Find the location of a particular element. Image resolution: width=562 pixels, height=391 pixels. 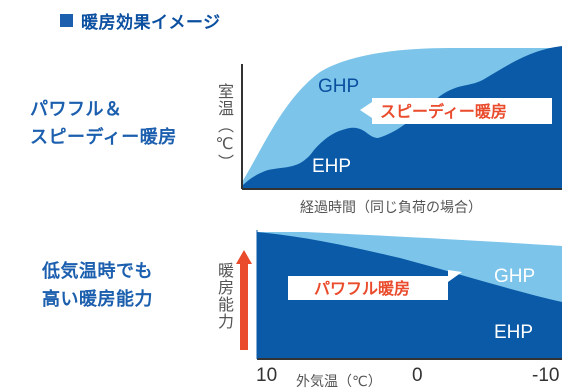

panel2-callout-text: パワフル暖房 is located at coordinates (362, 288).